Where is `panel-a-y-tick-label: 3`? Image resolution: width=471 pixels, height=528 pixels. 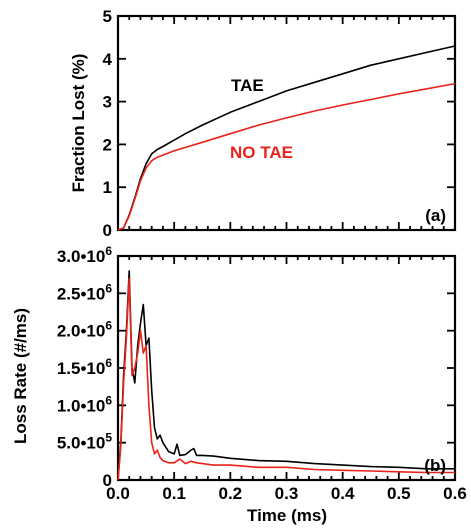
panel-a-y-tick-label: 3 is located at coordinates (107, 102).